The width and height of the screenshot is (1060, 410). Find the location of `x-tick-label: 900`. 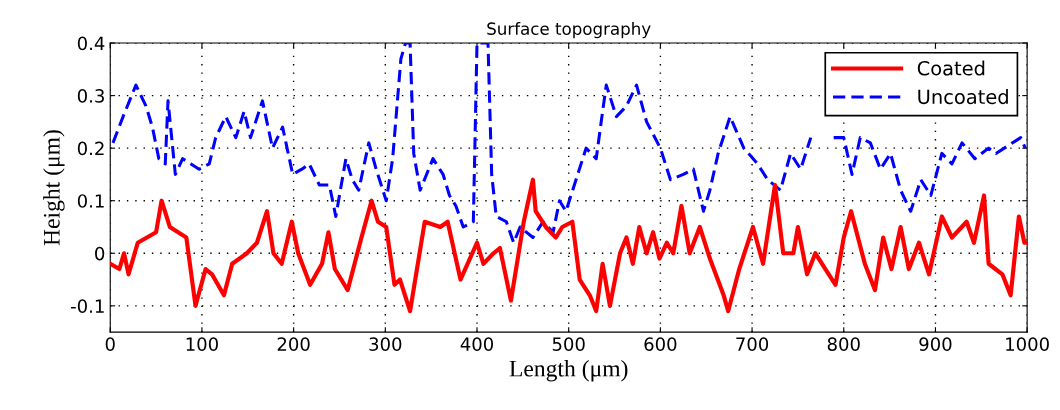

x-tick-label: 900 is located at coordinates (935, 344).